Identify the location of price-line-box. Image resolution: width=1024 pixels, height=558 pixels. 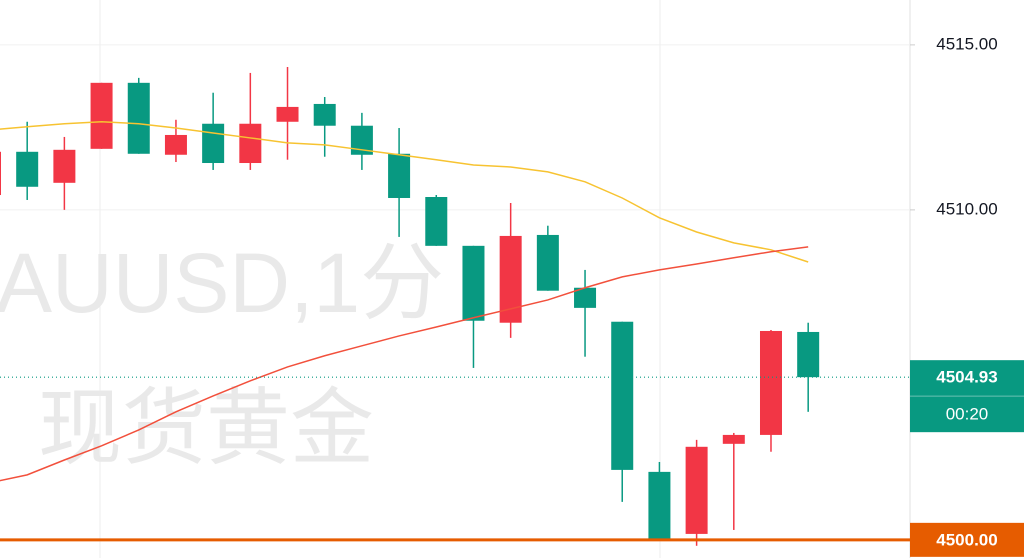
(967, 539).